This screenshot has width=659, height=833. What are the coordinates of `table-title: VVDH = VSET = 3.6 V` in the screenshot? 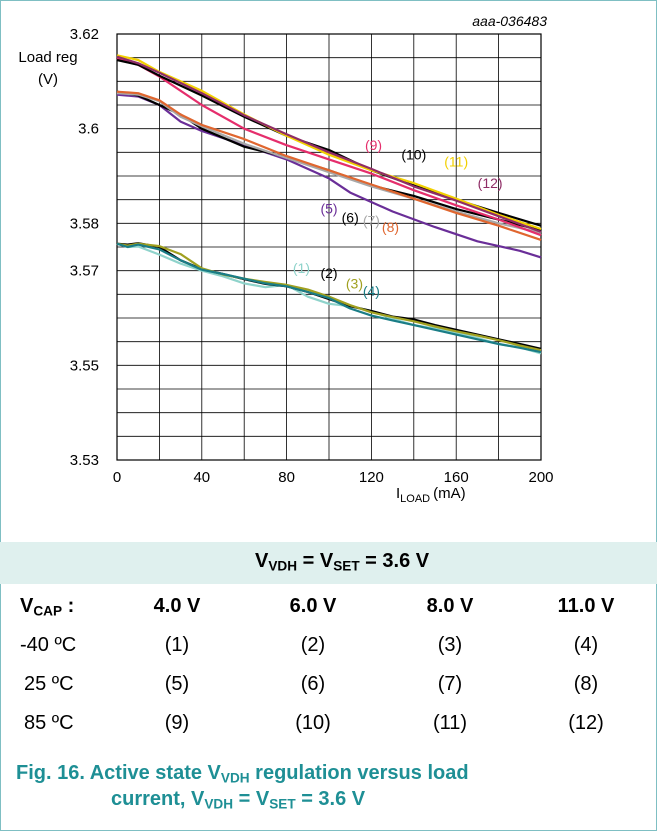 It's located at (342, 561).